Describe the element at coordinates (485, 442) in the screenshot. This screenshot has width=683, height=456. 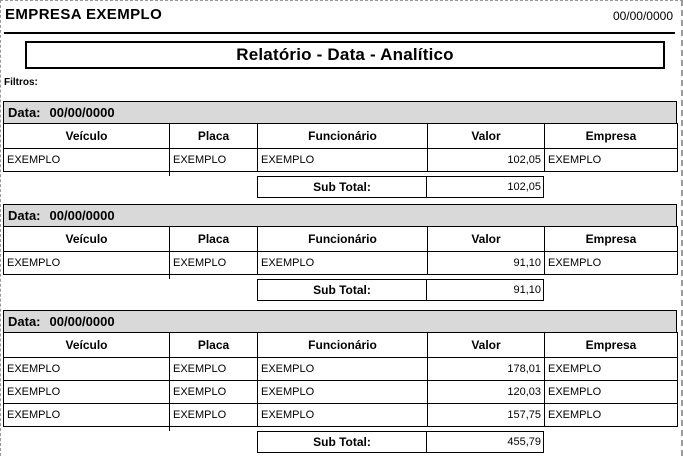
I see `subtotal-value: 455,79` at that location.